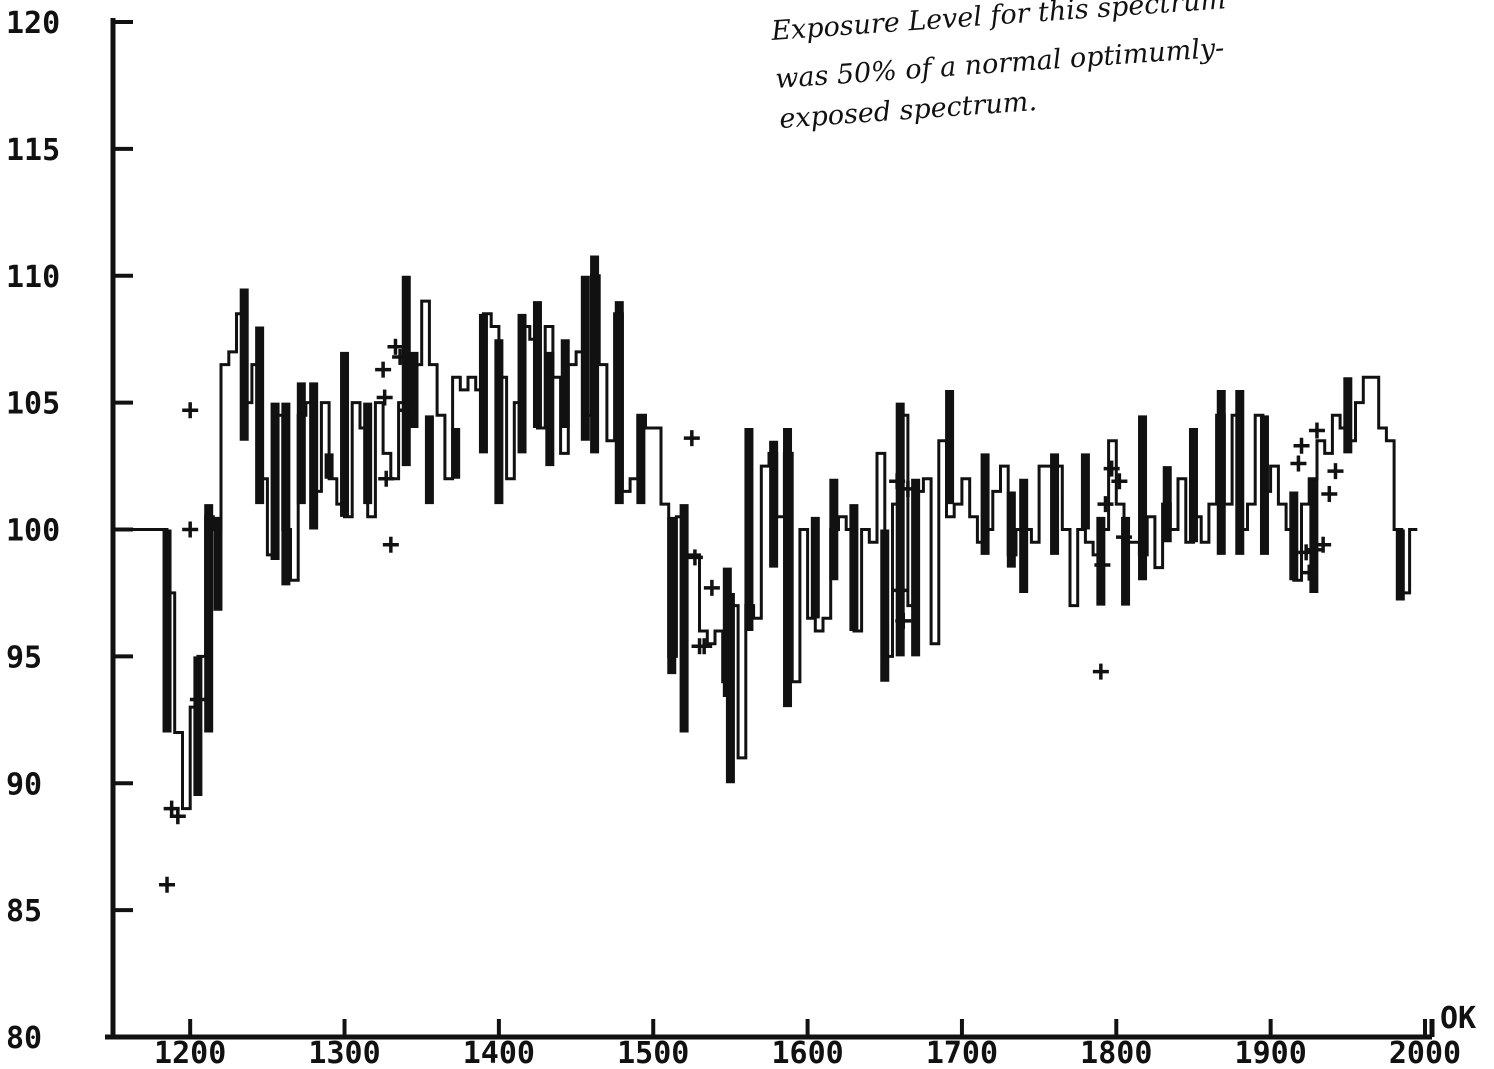 This screenshot has height=1069, width=1494. Describe the element at coordinates (653, 1052) in the screenshot. I see `x-tick-label: 1500` at that location.